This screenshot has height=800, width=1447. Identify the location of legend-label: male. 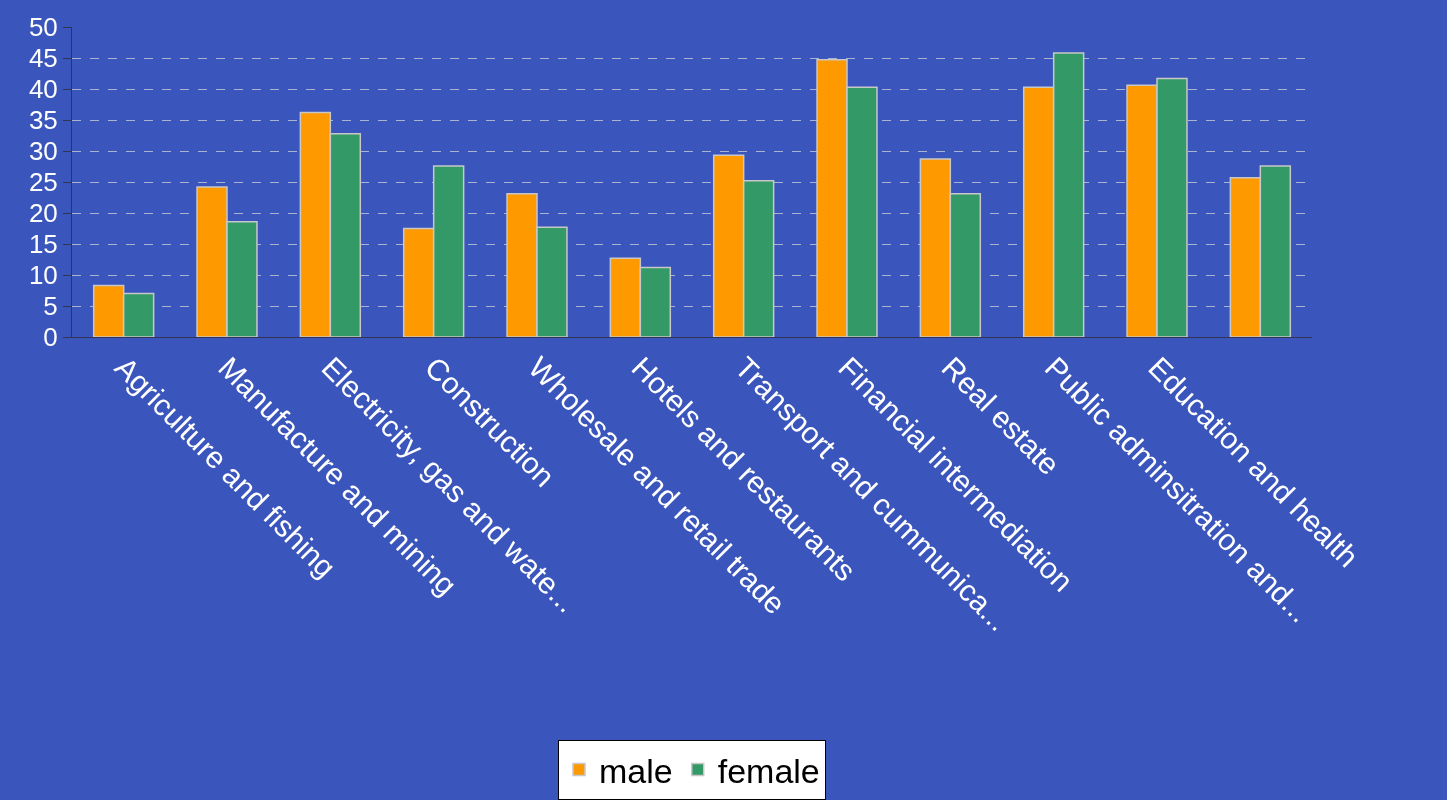
(636, 770).